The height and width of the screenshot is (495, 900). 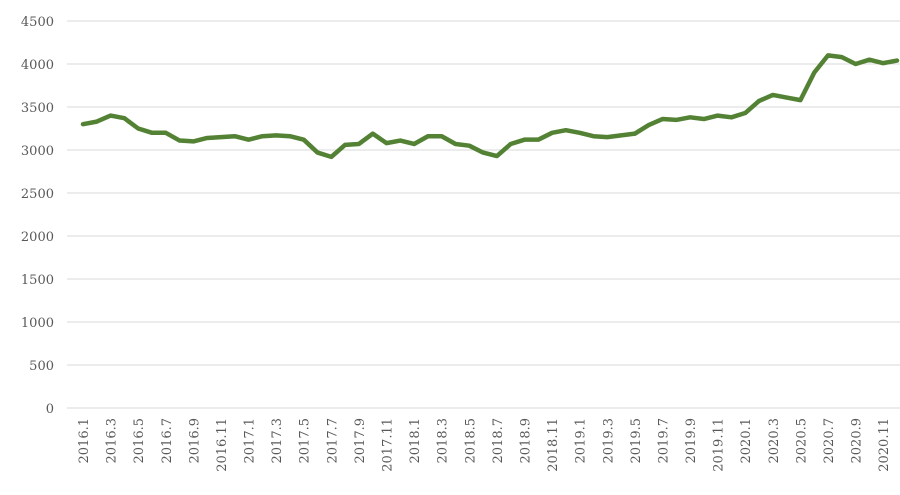 What do you see at coordinates (37, 194) in the screenshot?
I see `y-tick-label: 2500` at bounding box center [37, 194].